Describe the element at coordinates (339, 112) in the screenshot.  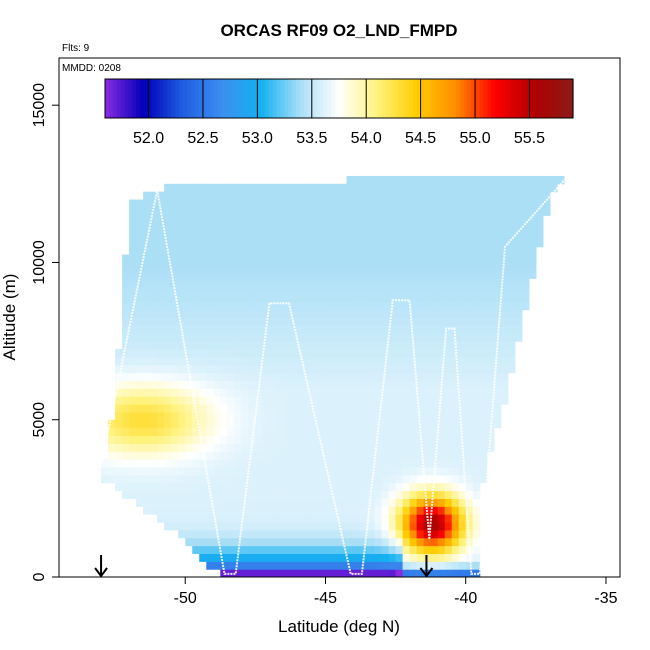
I see `colorbar: 52.0 52.5 53.0 53.5 54.0 54.5 55.0 55.5` at that location.